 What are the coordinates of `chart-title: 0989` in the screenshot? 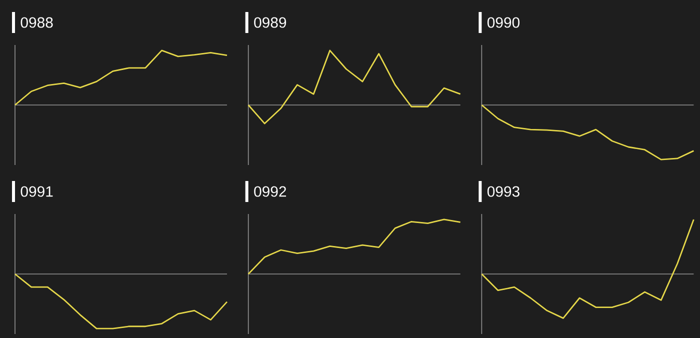 It's located at (270, 22).